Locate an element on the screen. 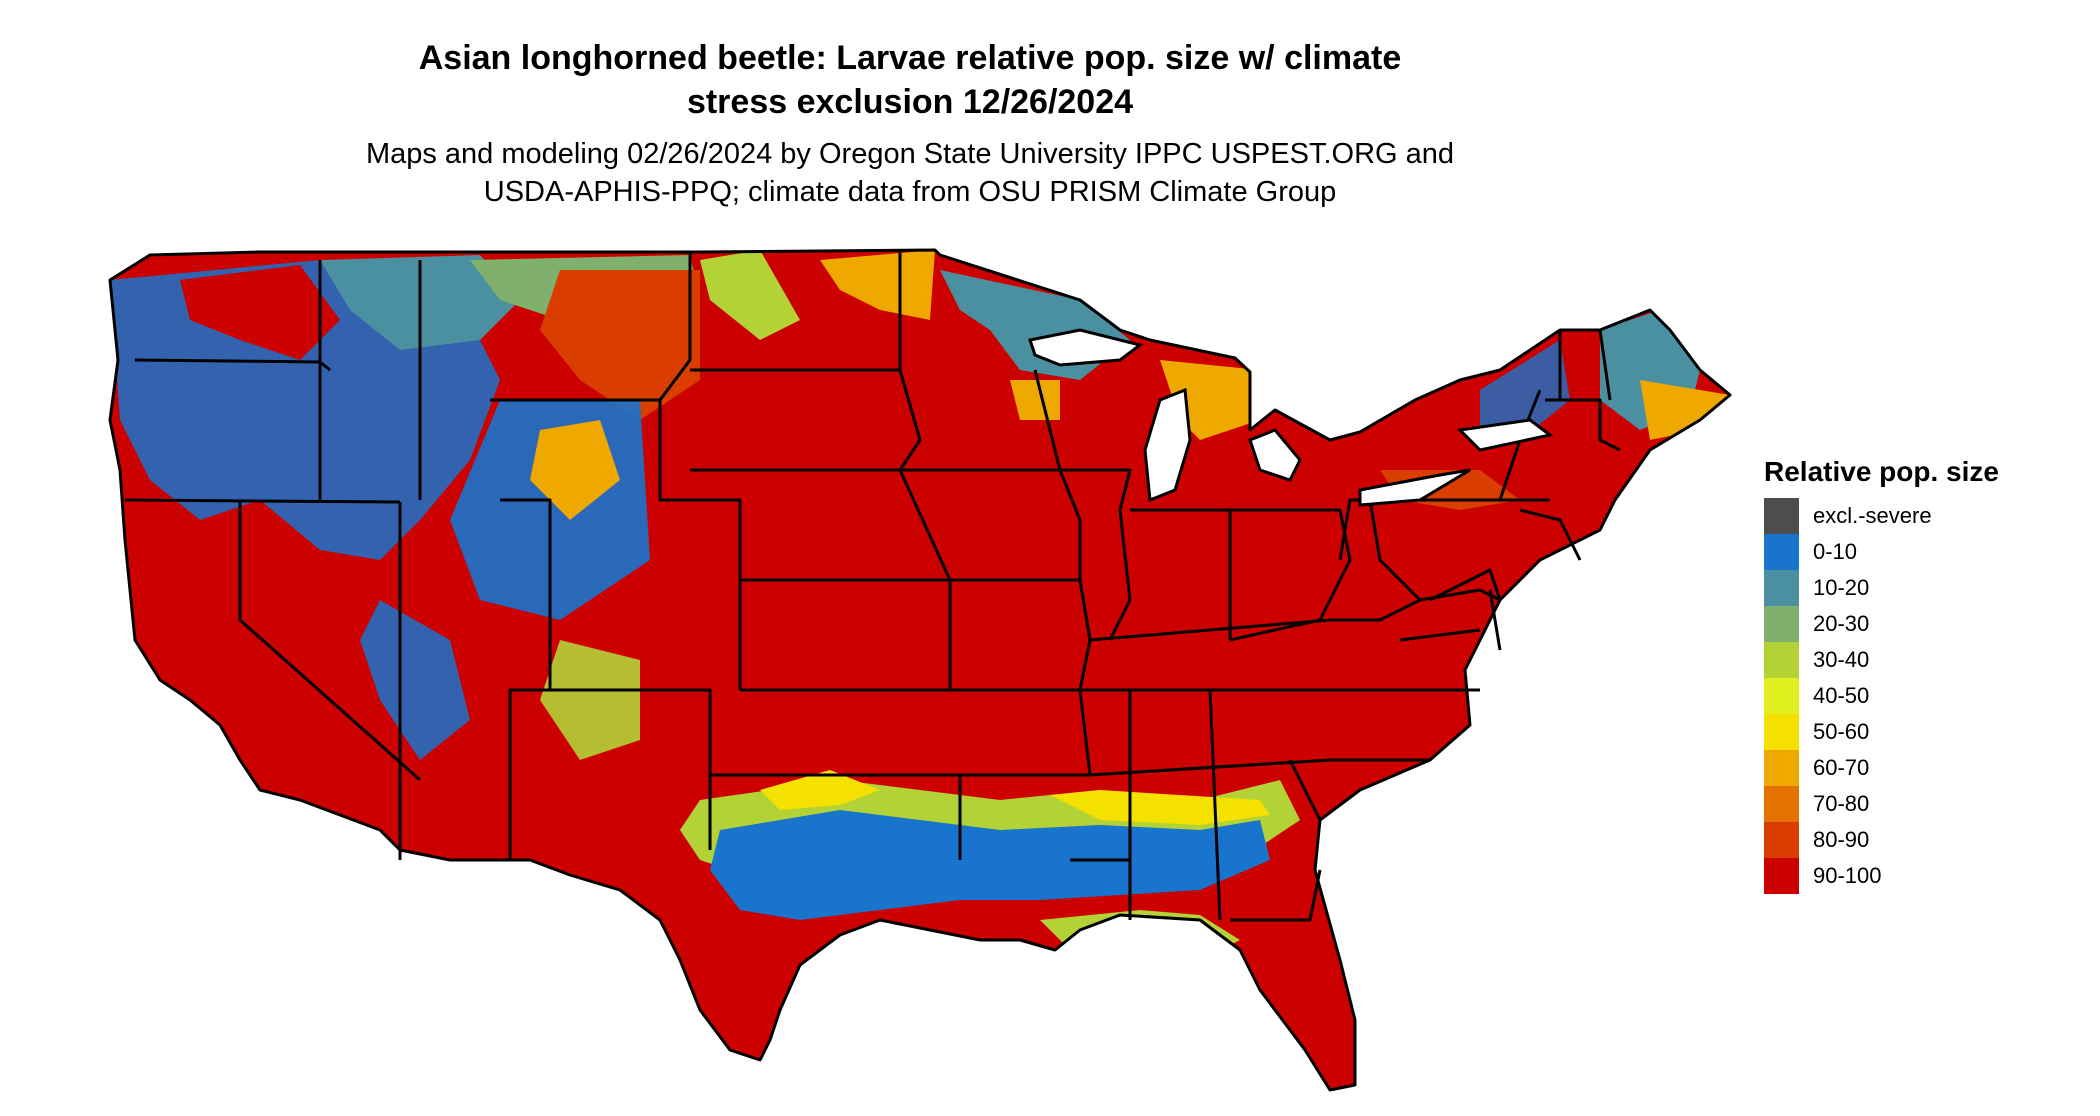 This screenshot has width=2100, height=1116. legend-label: 70-80 is located at coordinates (1841, 803).